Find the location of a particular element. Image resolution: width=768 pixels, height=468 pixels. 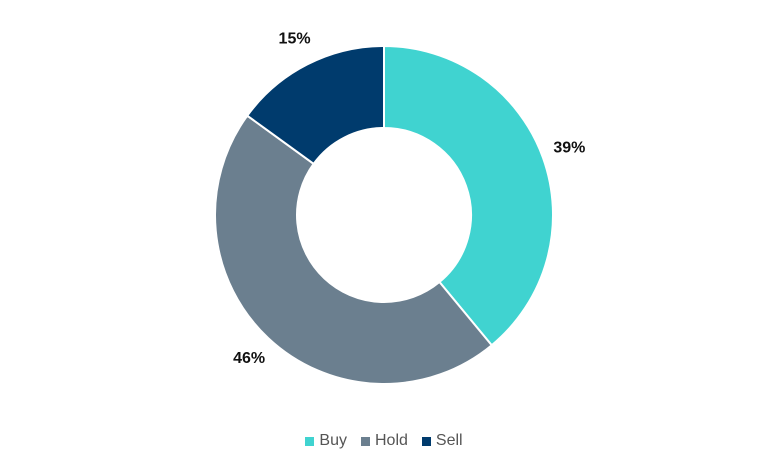

legend-item: Hold is located at coordinates (384, 441).